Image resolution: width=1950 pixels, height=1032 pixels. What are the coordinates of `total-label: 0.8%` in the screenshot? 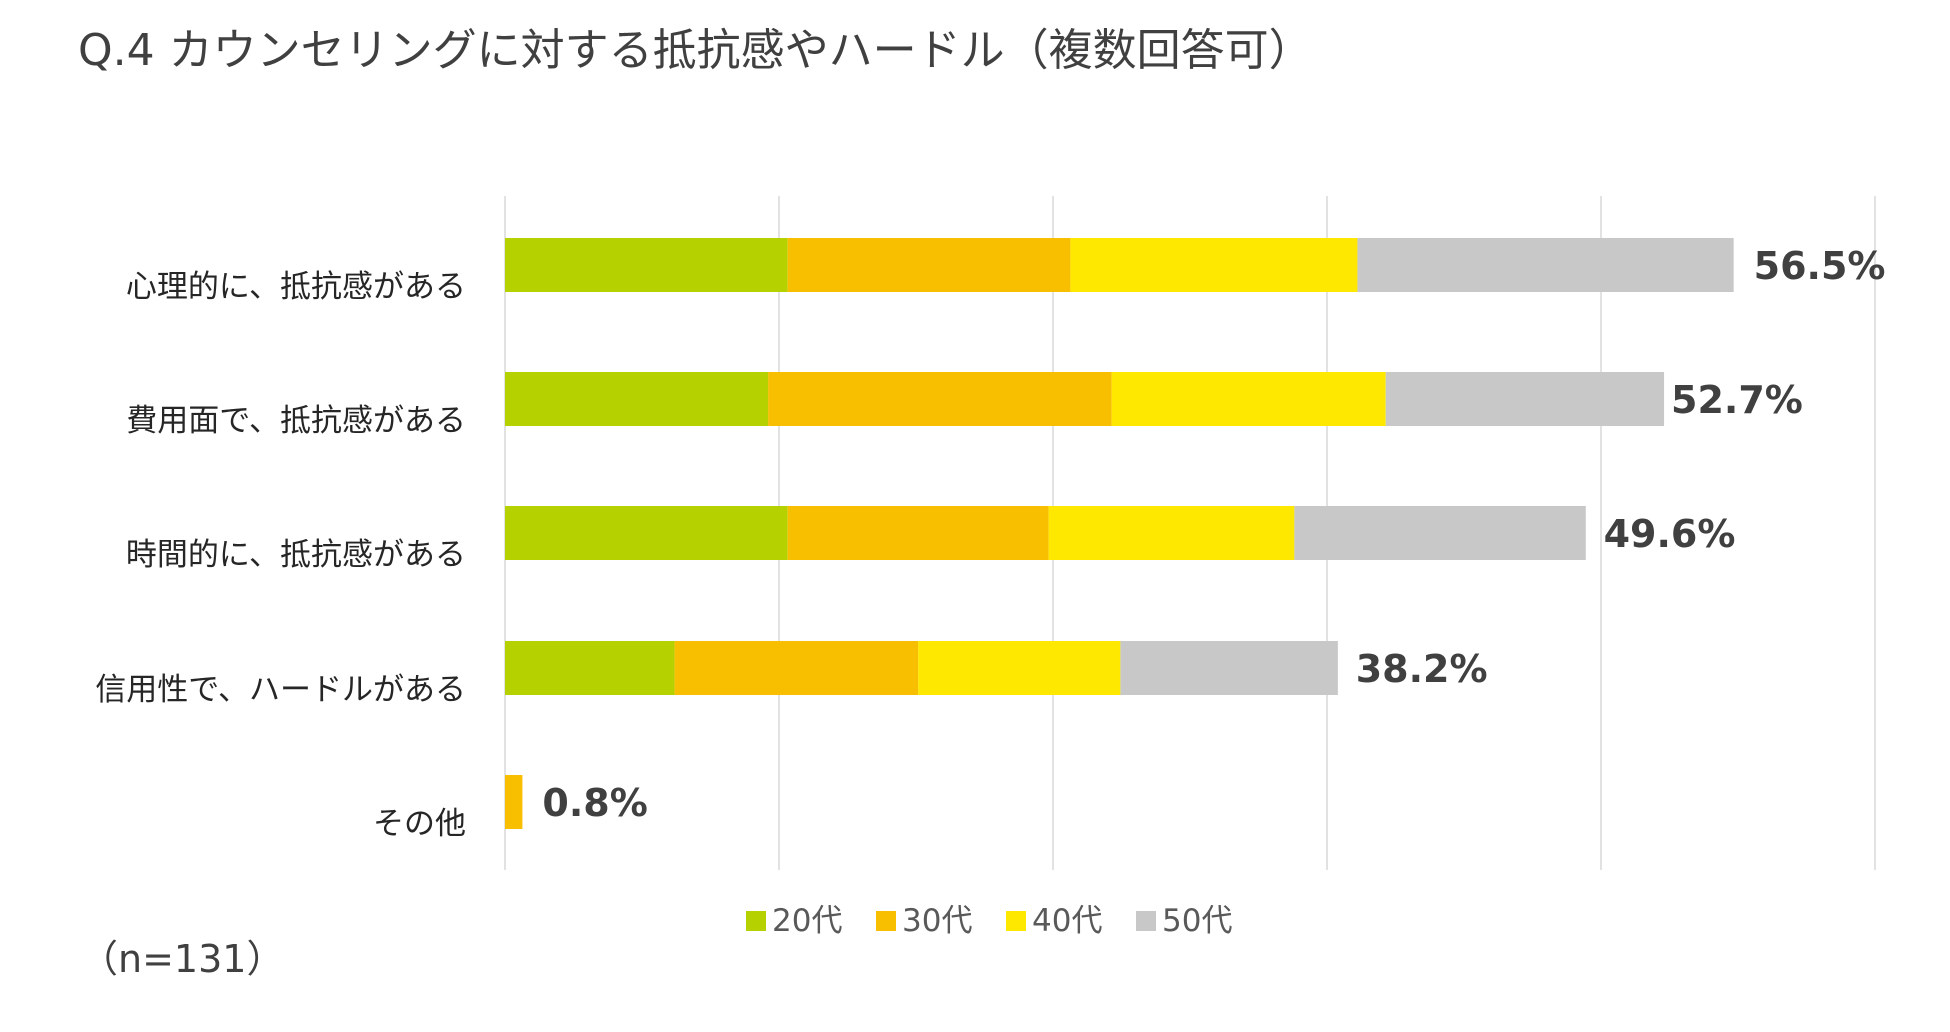 It's located at (594, 803).